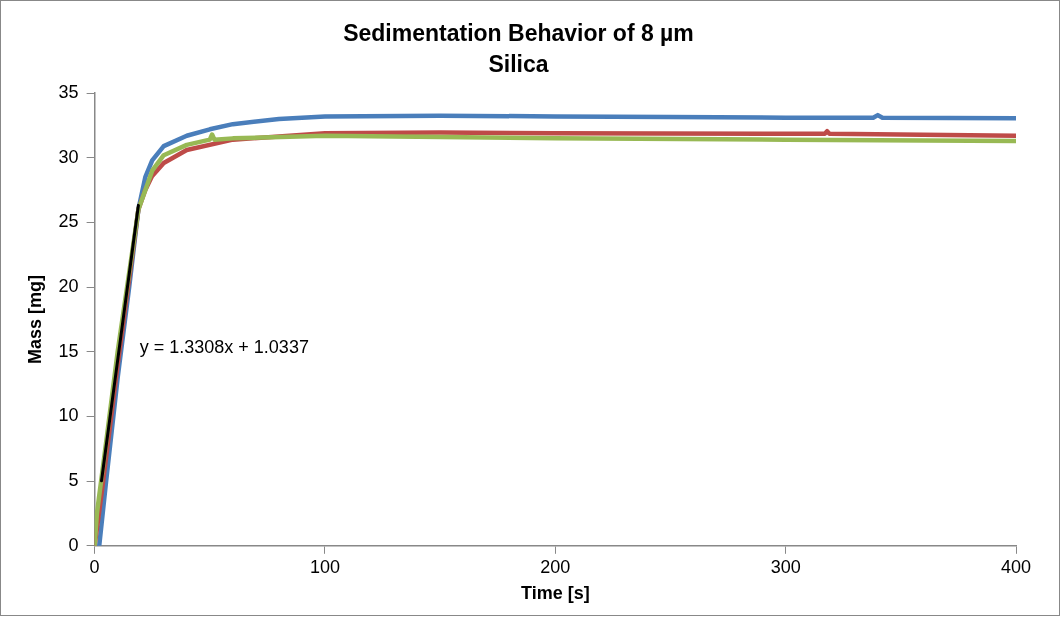 The height and width of the screenshot is (618, 1062). Describe the element at coordinates (73, 544) in the screenshot. I see `y-tick-label: 0` at that location.